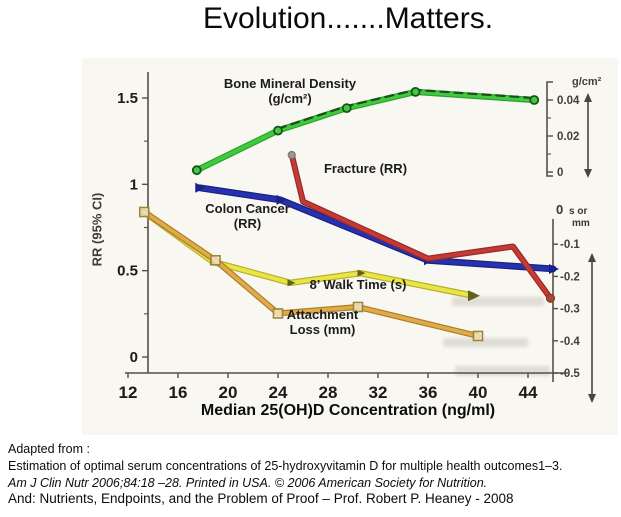 The height and width of the screenshot is (517, 621). Describe the element at coordinates (570, 310) in the screenshot. I see `right-bottom-tick-label: -0.3` at that location.